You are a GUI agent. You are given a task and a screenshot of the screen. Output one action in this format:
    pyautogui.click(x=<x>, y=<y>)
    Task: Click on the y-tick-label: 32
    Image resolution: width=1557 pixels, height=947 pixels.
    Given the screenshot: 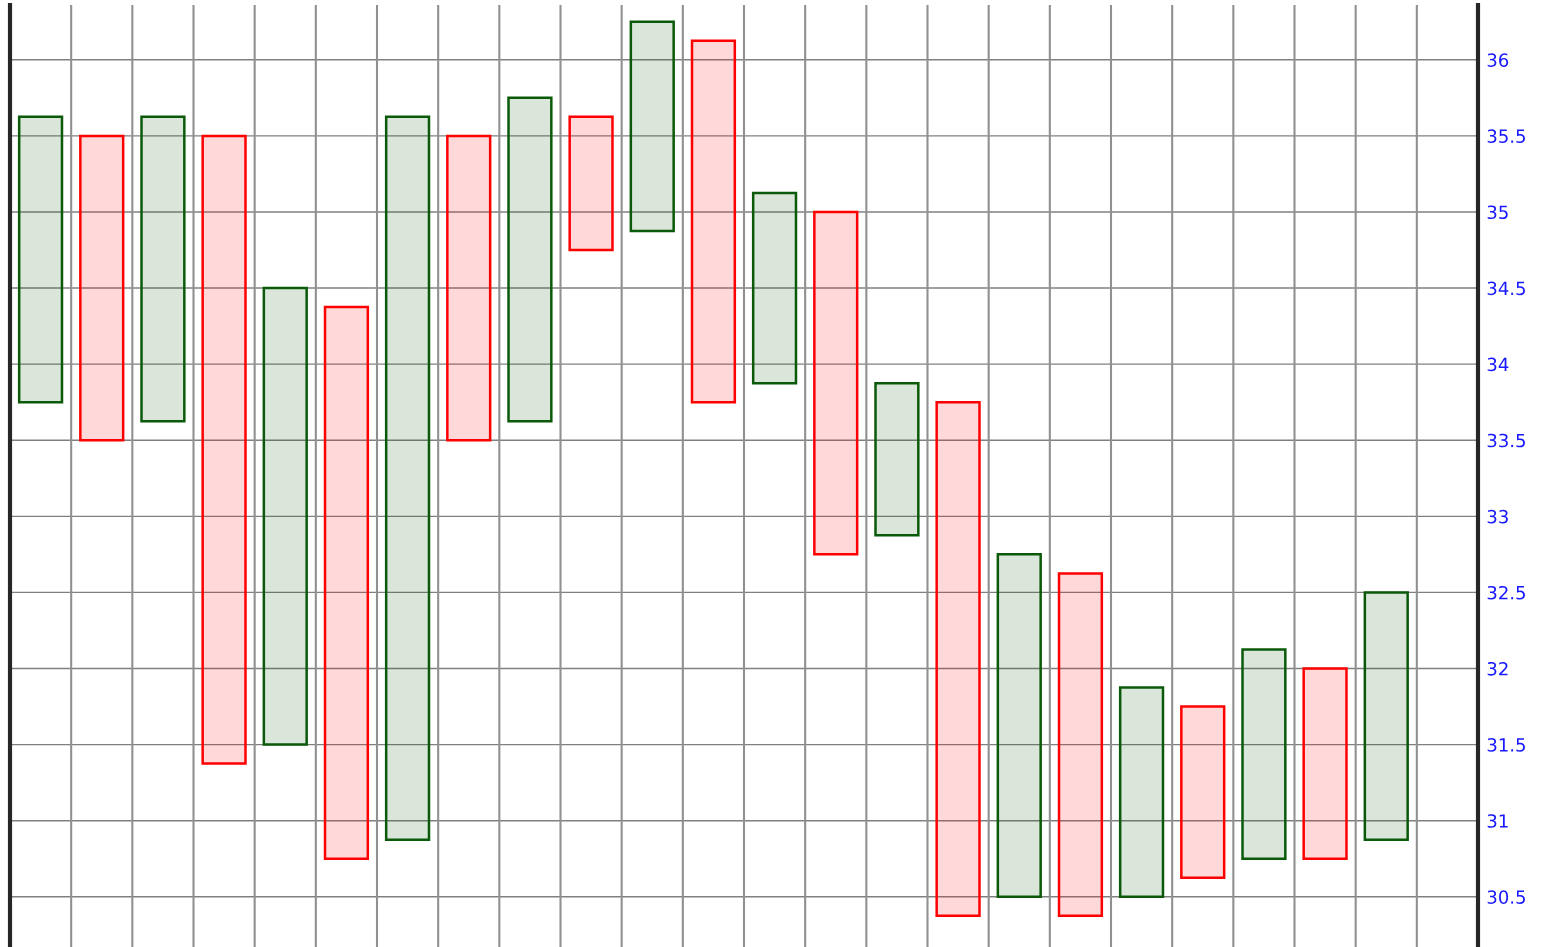 What is the action you would take?
    pyautogui.click(x=1497, y=668)
    